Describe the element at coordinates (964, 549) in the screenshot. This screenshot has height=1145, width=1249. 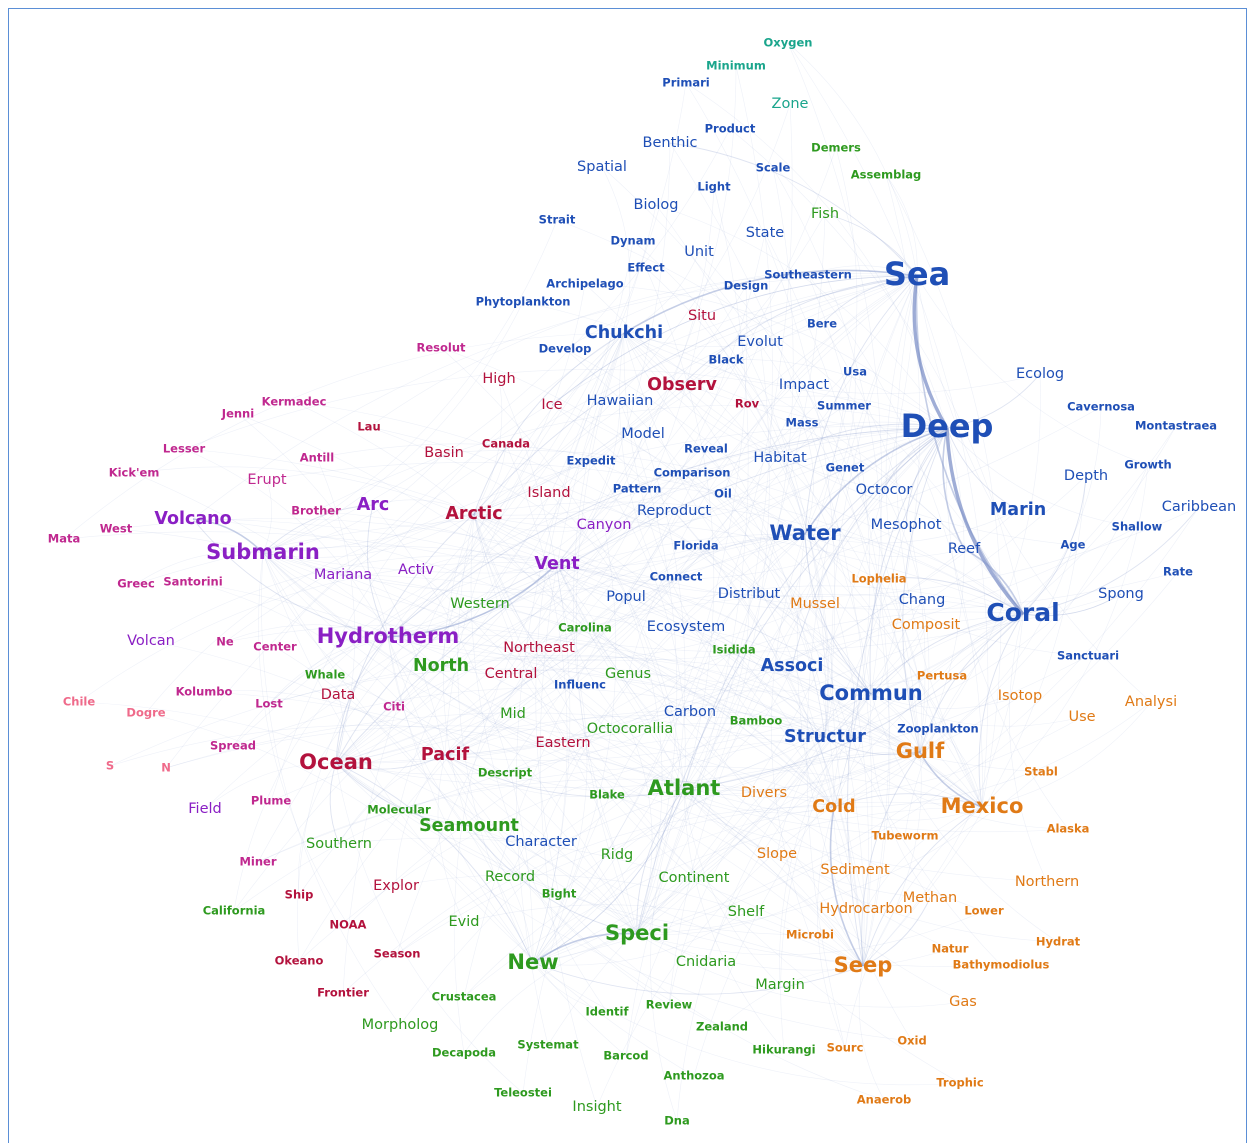
I see `node-label-reef: Reef` at that location.